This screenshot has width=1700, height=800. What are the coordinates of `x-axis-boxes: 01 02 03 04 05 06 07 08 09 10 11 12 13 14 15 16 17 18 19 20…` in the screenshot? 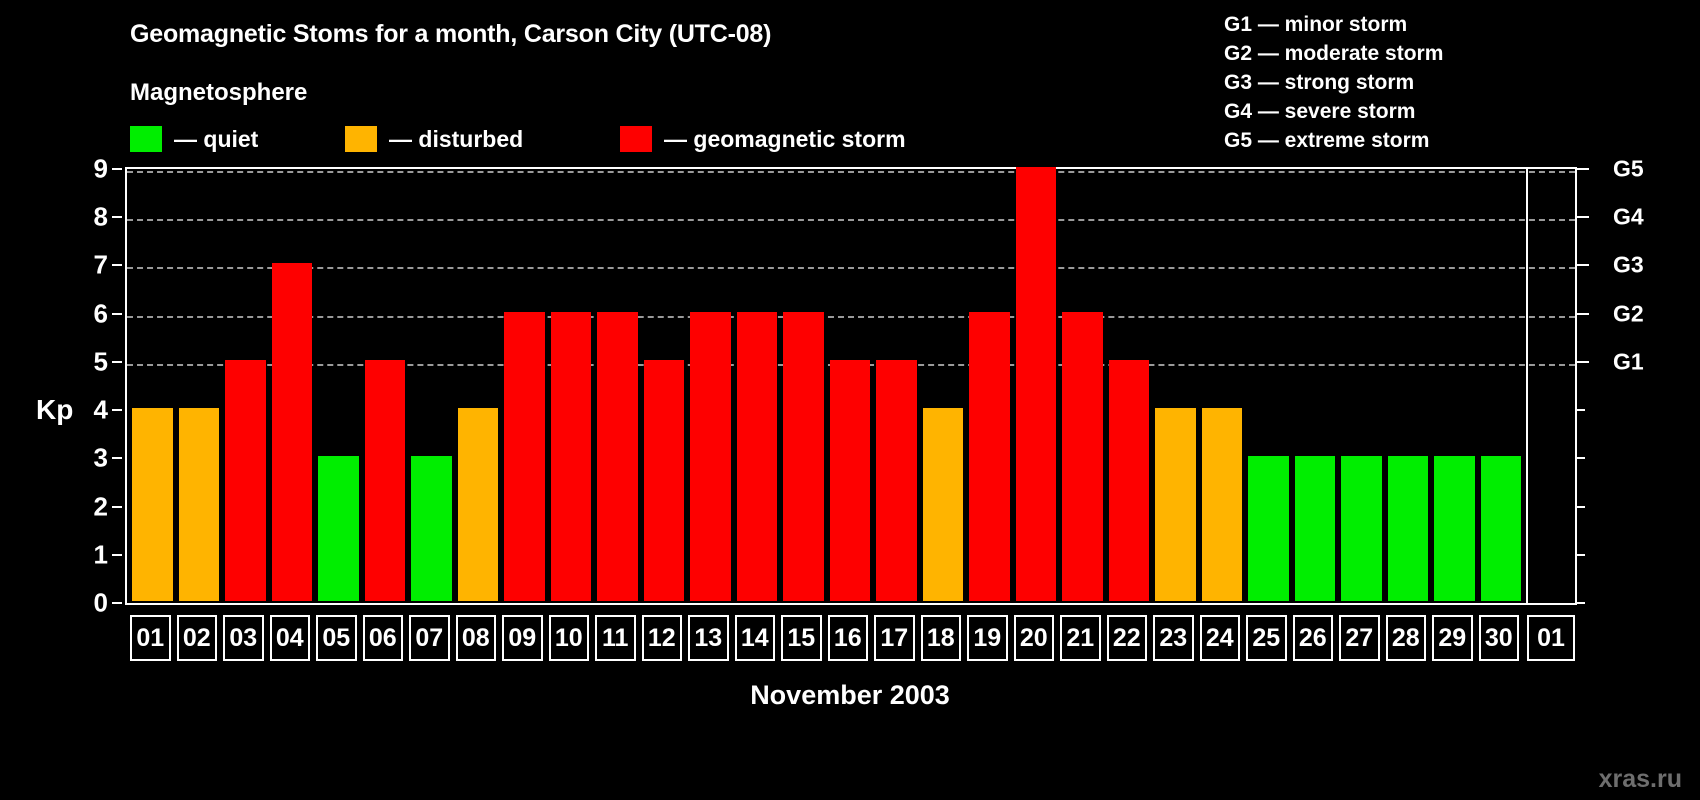 It's located at (824, 638).